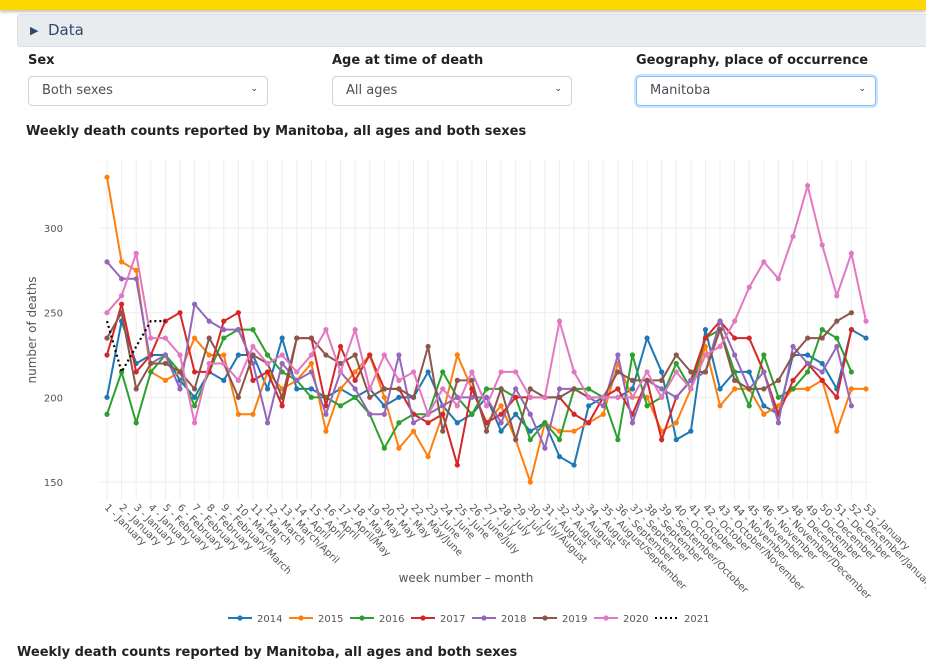  Describe the element at coordinates (635, 619) in the screenshot. I see `legend-label: 2020` at that location.